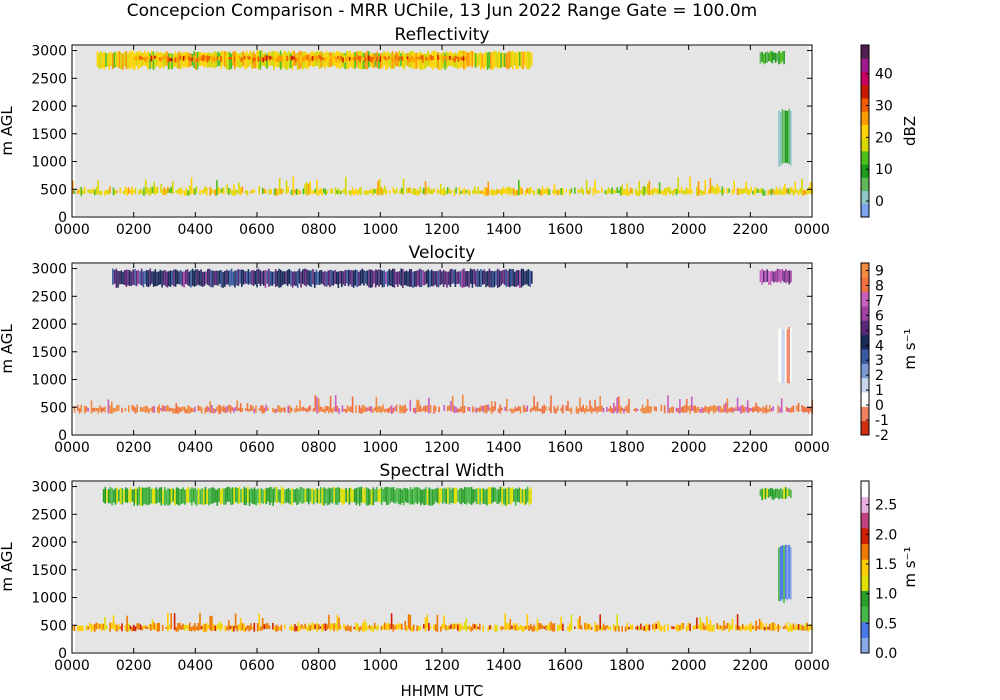  What do you see at coordinates (504, 666) in the screenshot?
I see `x-tick-label: 1400` at bounding box center [504, 666].